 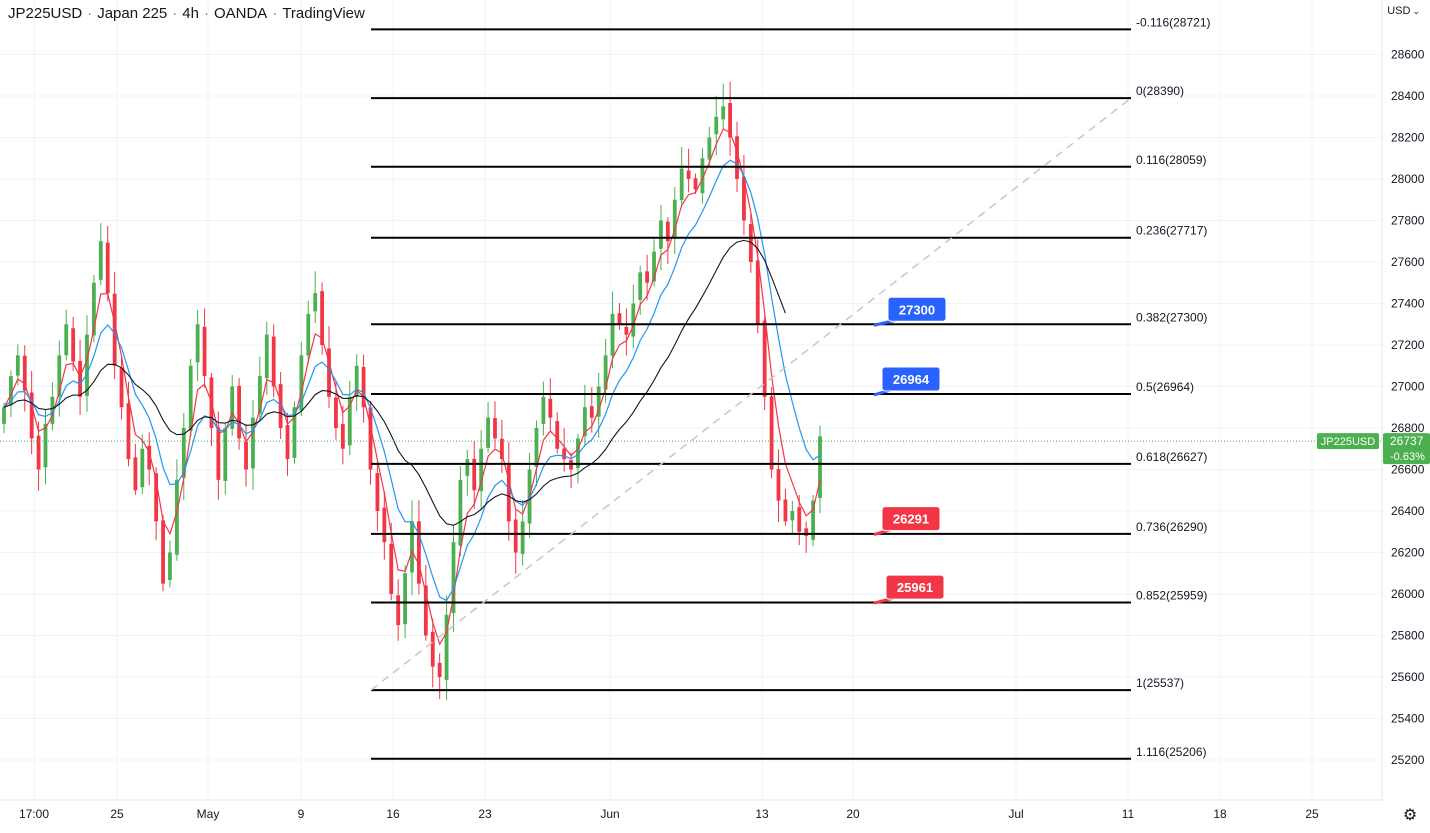 I want to click on price-callout-label: 27300, so click(x=917, y=309).